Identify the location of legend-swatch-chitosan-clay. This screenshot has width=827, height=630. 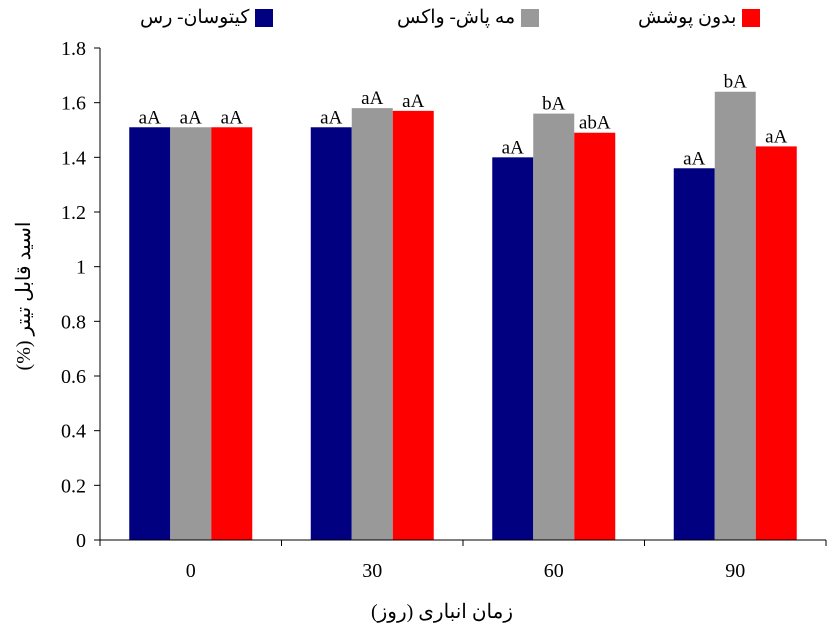
(264, 17).